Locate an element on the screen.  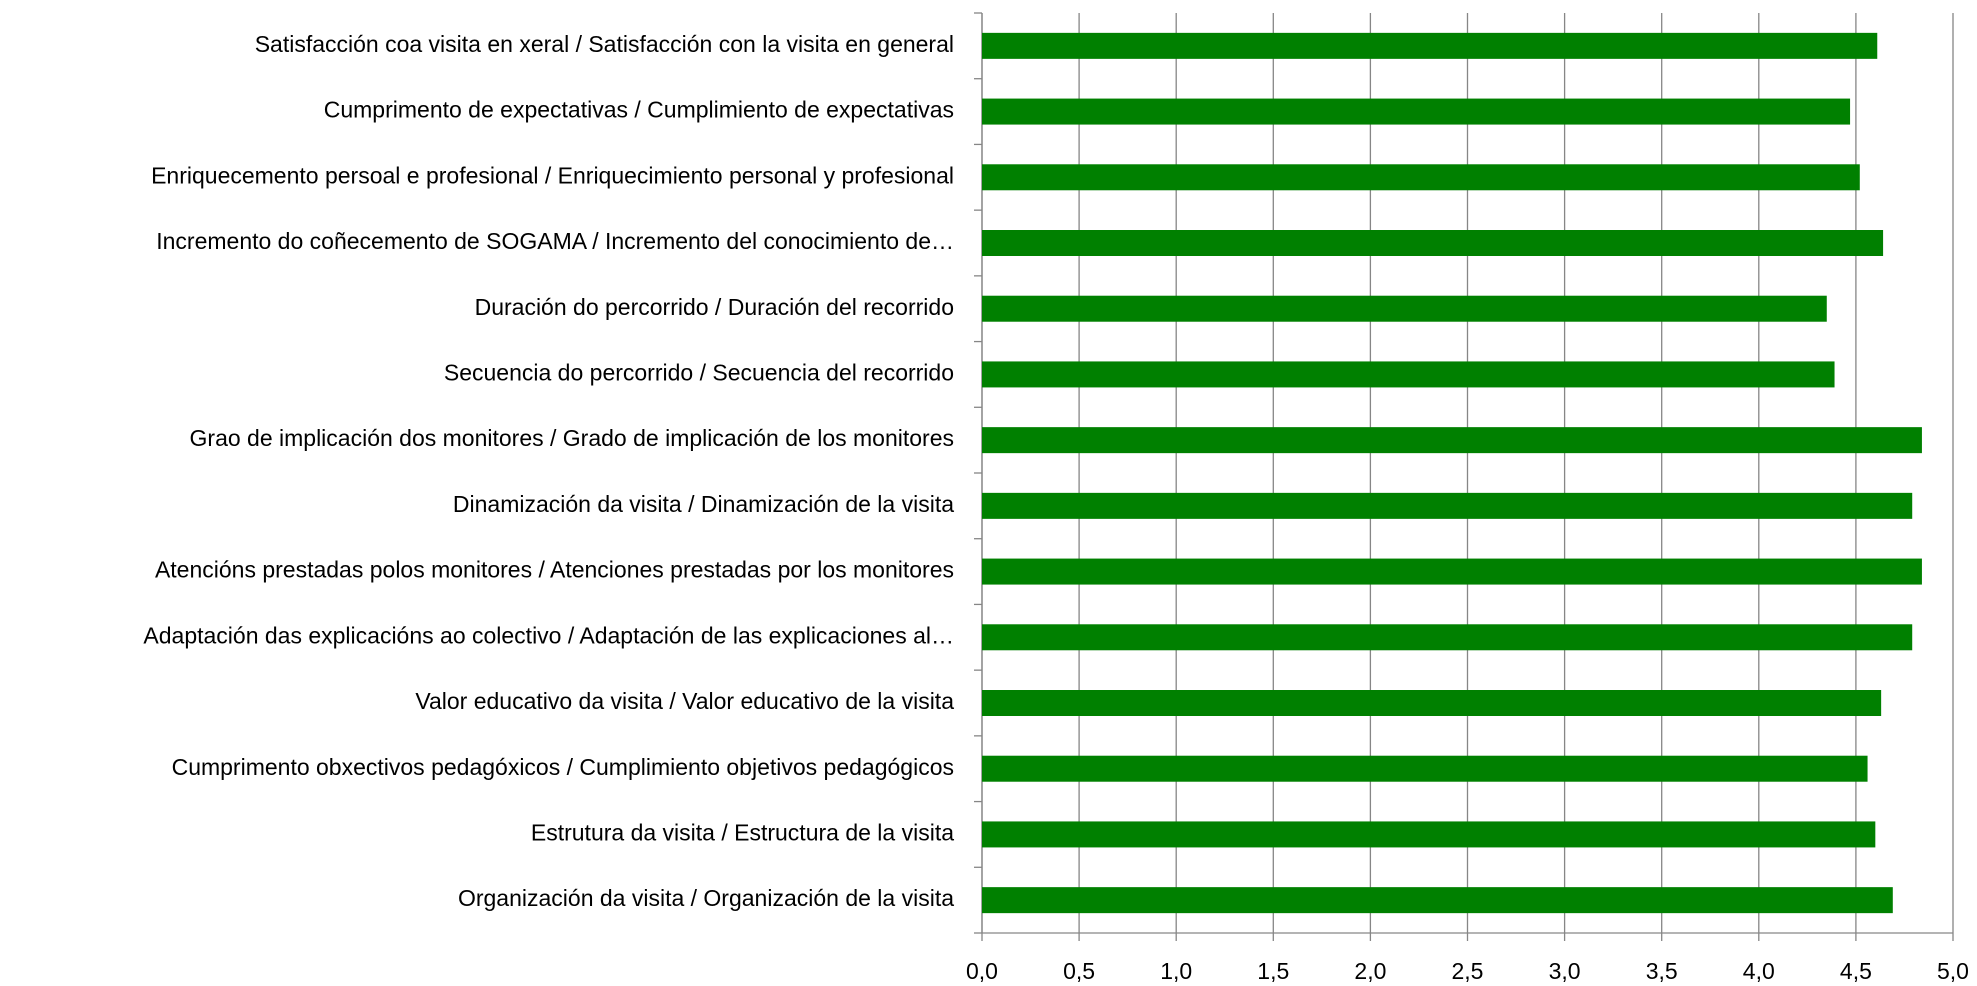
x-tick-label: 1,0 is located at coordinates (1176, 971).